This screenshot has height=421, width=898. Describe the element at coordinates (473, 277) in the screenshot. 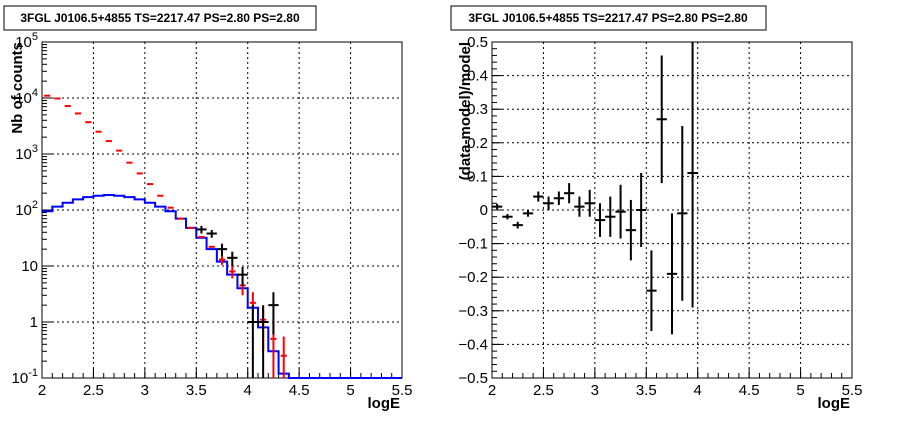

I see `residuals-y-tick-label: −0.2` at that location.